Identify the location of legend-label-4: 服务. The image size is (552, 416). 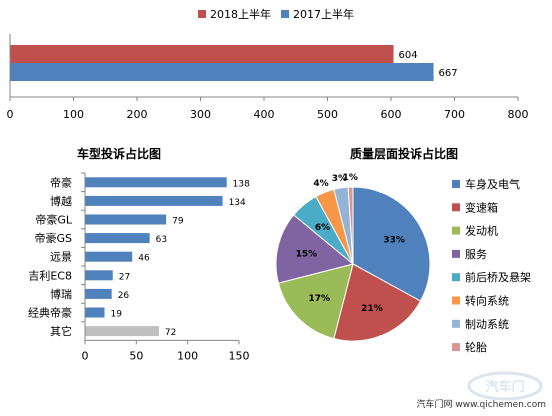
(476, 254).